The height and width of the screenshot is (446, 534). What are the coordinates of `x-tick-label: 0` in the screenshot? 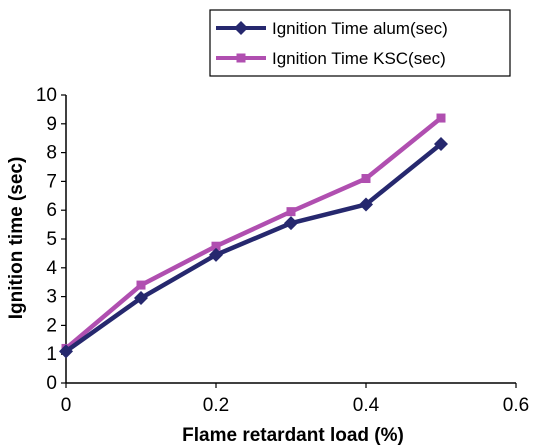 It's located at (66, 405).